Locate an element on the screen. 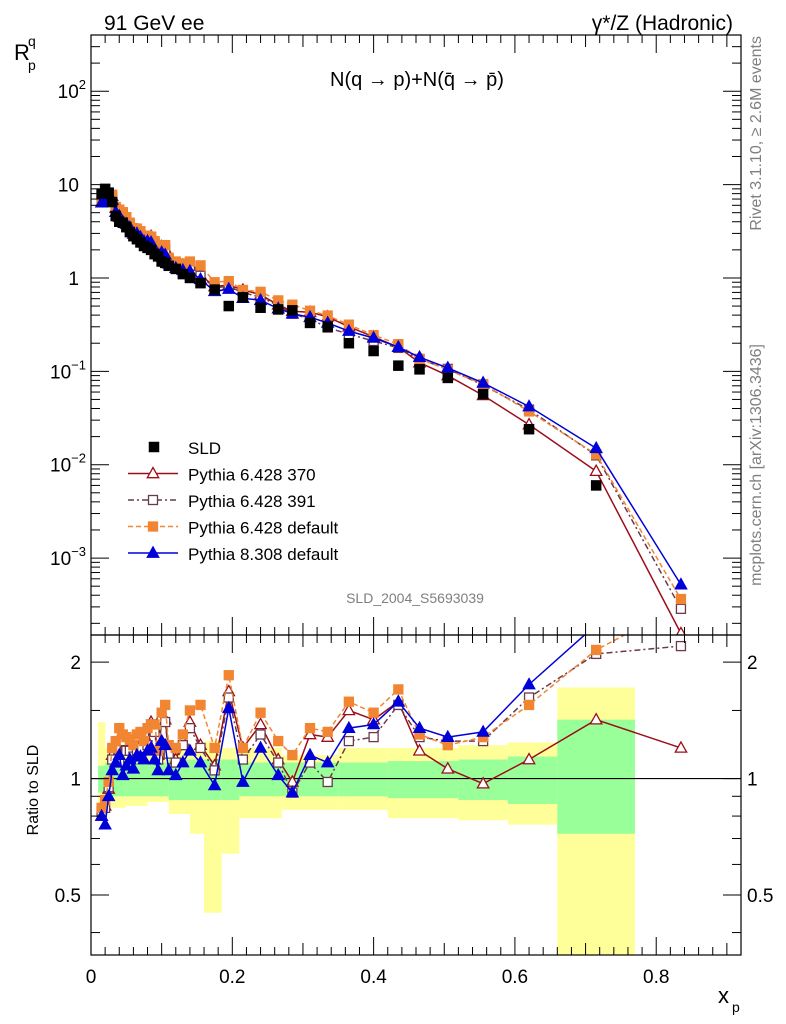  mcplots-credit-label: mcplots.cern.ch [arXiv:1306.3436] is located at coordinates (756, 465).